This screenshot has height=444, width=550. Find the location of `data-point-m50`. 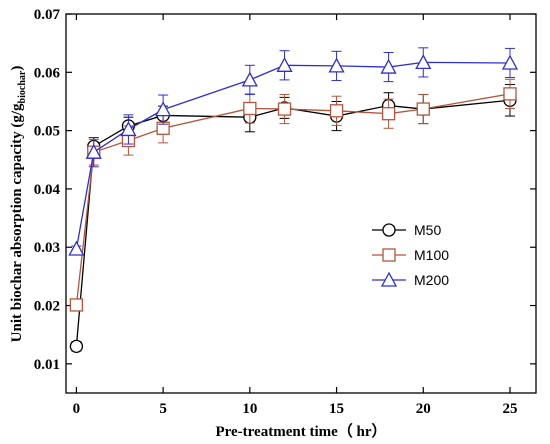

data-point-m50 is located at coordinates (76, 346).